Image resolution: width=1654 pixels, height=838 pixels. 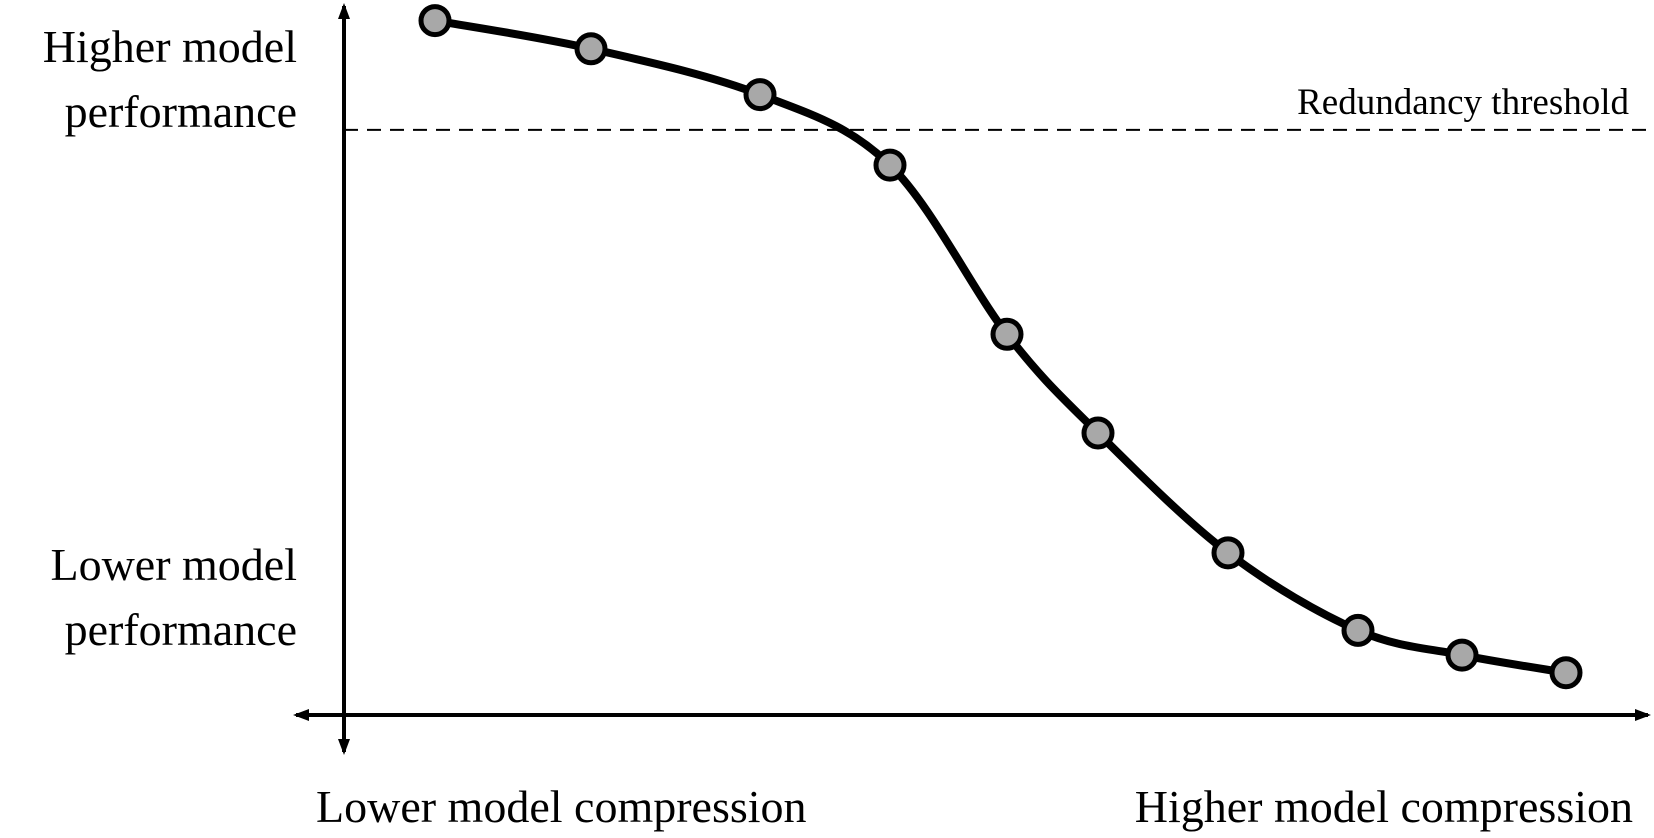 What do you see at coordinates (181, 111) in the screenshot?
I see `y-label-high-line2: performance` at bounding box center [181, 111].